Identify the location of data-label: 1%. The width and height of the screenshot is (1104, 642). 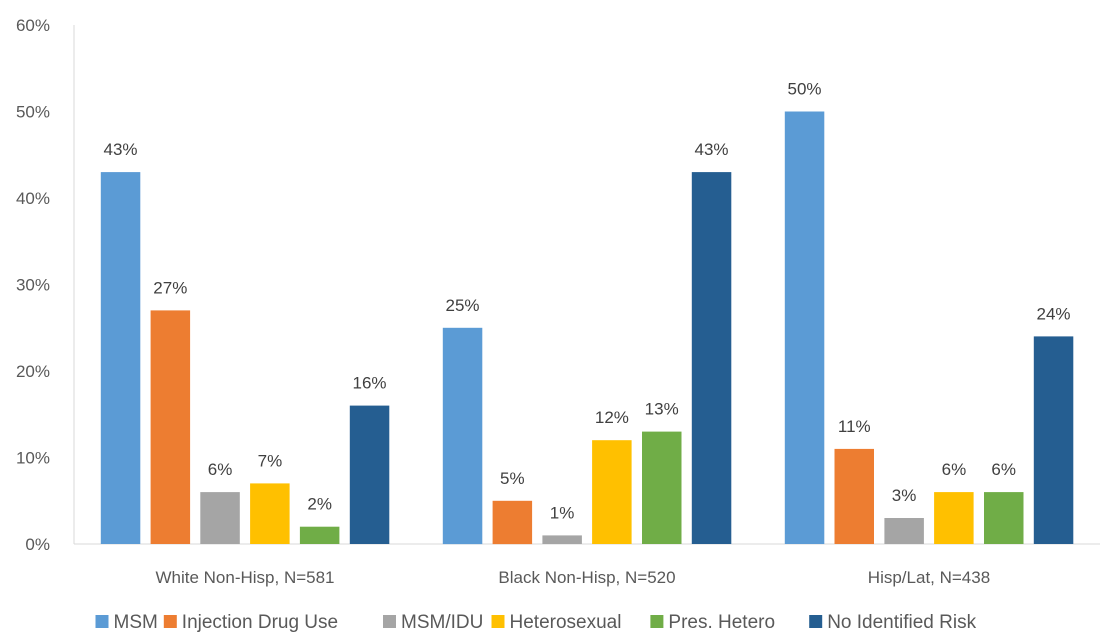
(562, 512).